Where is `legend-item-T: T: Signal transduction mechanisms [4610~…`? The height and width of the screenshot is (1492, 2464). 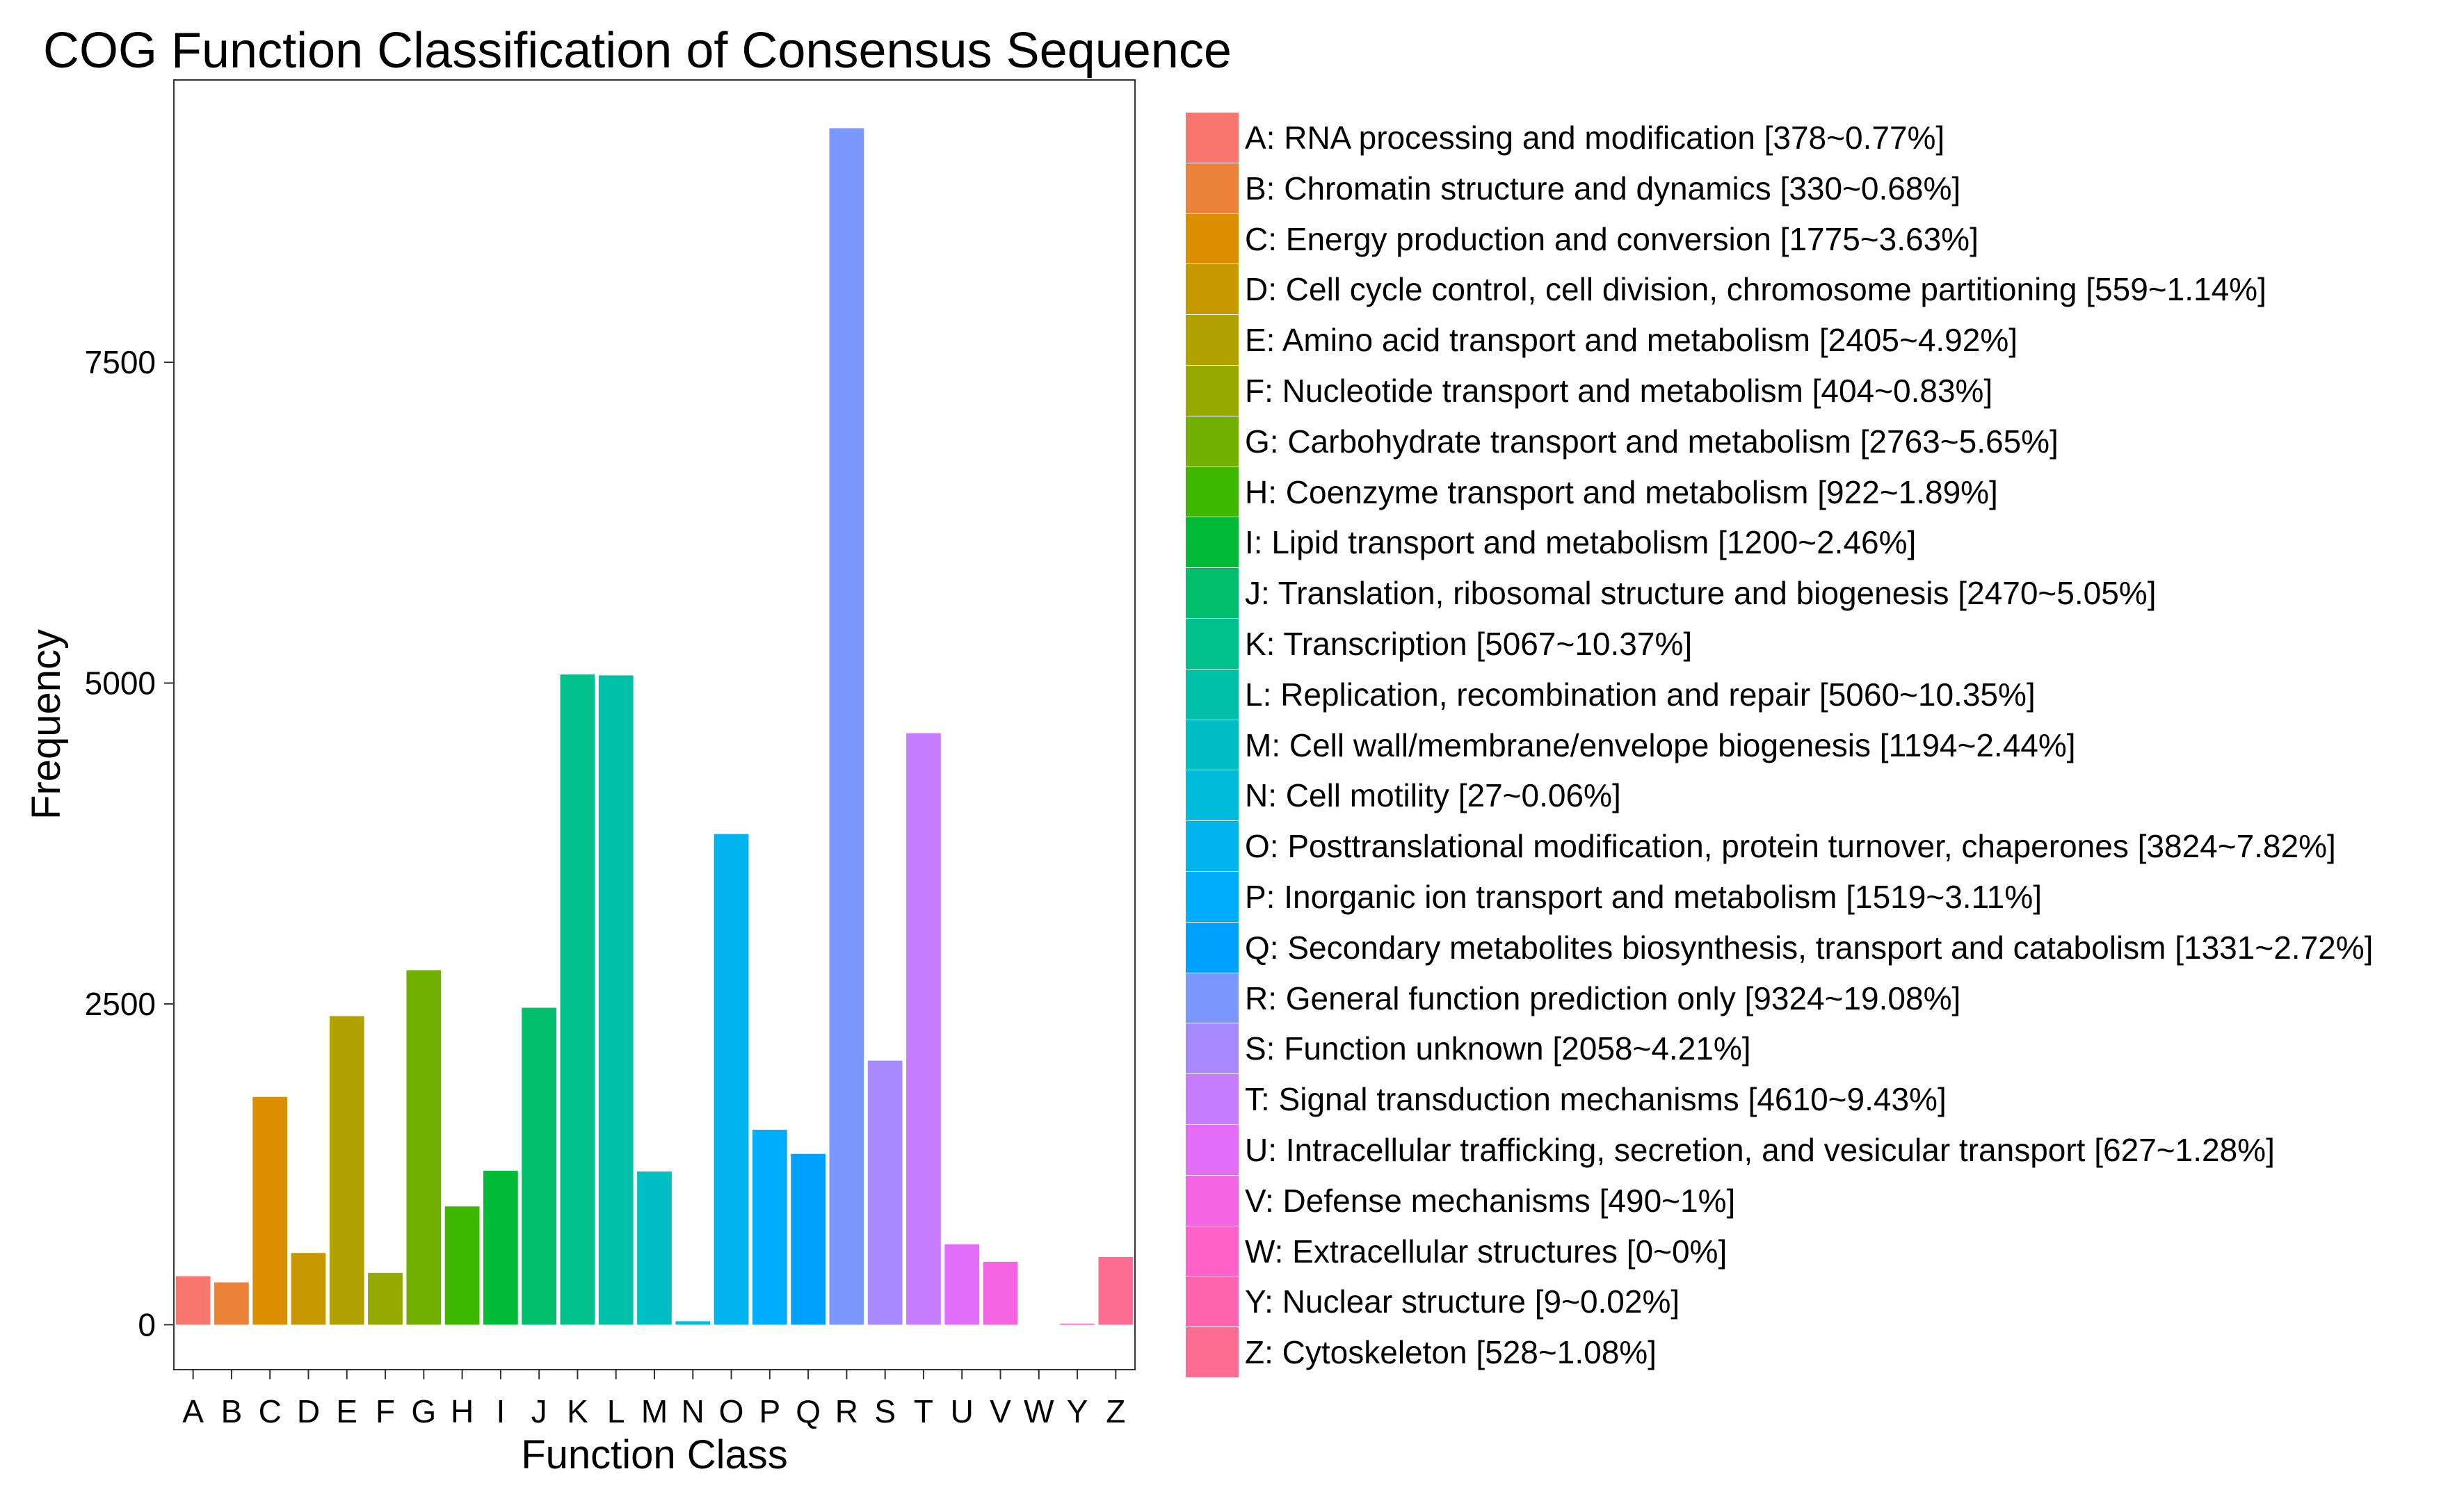
legend-item-T: T: Signal transduction mechanisms [4610~… is located at coordinates (1825, 1099).